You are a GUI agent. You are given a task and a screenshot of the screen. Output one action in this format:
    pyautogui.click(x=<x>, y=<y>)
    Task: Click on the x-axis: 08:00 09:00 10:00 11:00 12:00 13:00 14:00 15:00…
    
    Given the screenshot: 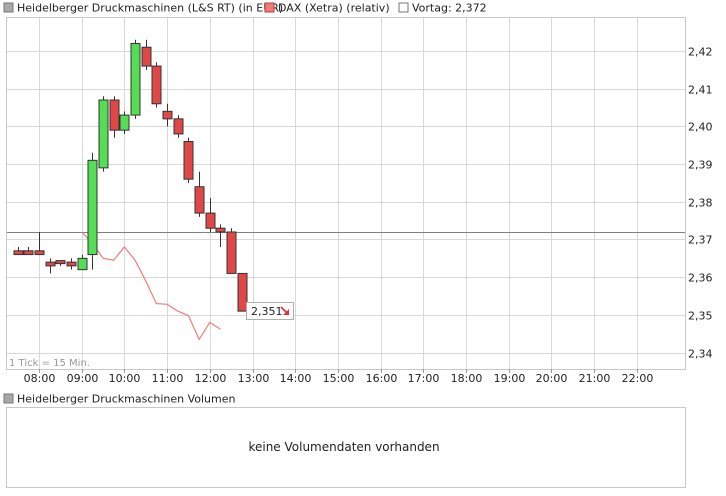 What is the action you would take?
    pyautogui.click(x=339, y=377)
    